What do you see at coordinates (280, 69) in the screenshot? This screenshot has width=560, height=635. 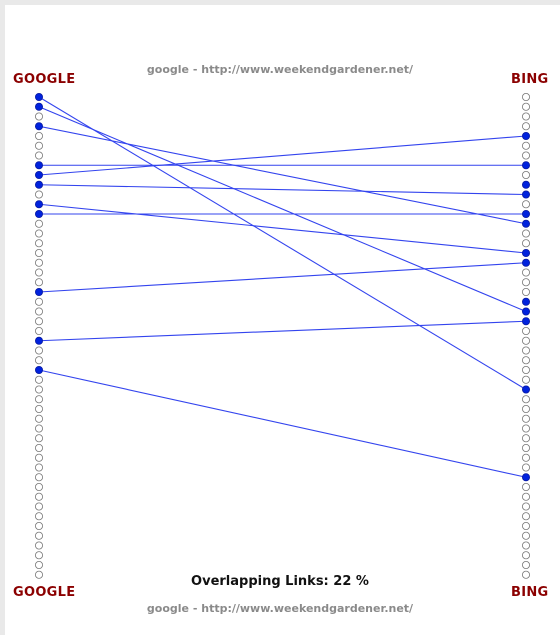 I see `url-caption-top: google - http://www.weekendgardener.net/` at bounding box center [280, 69].